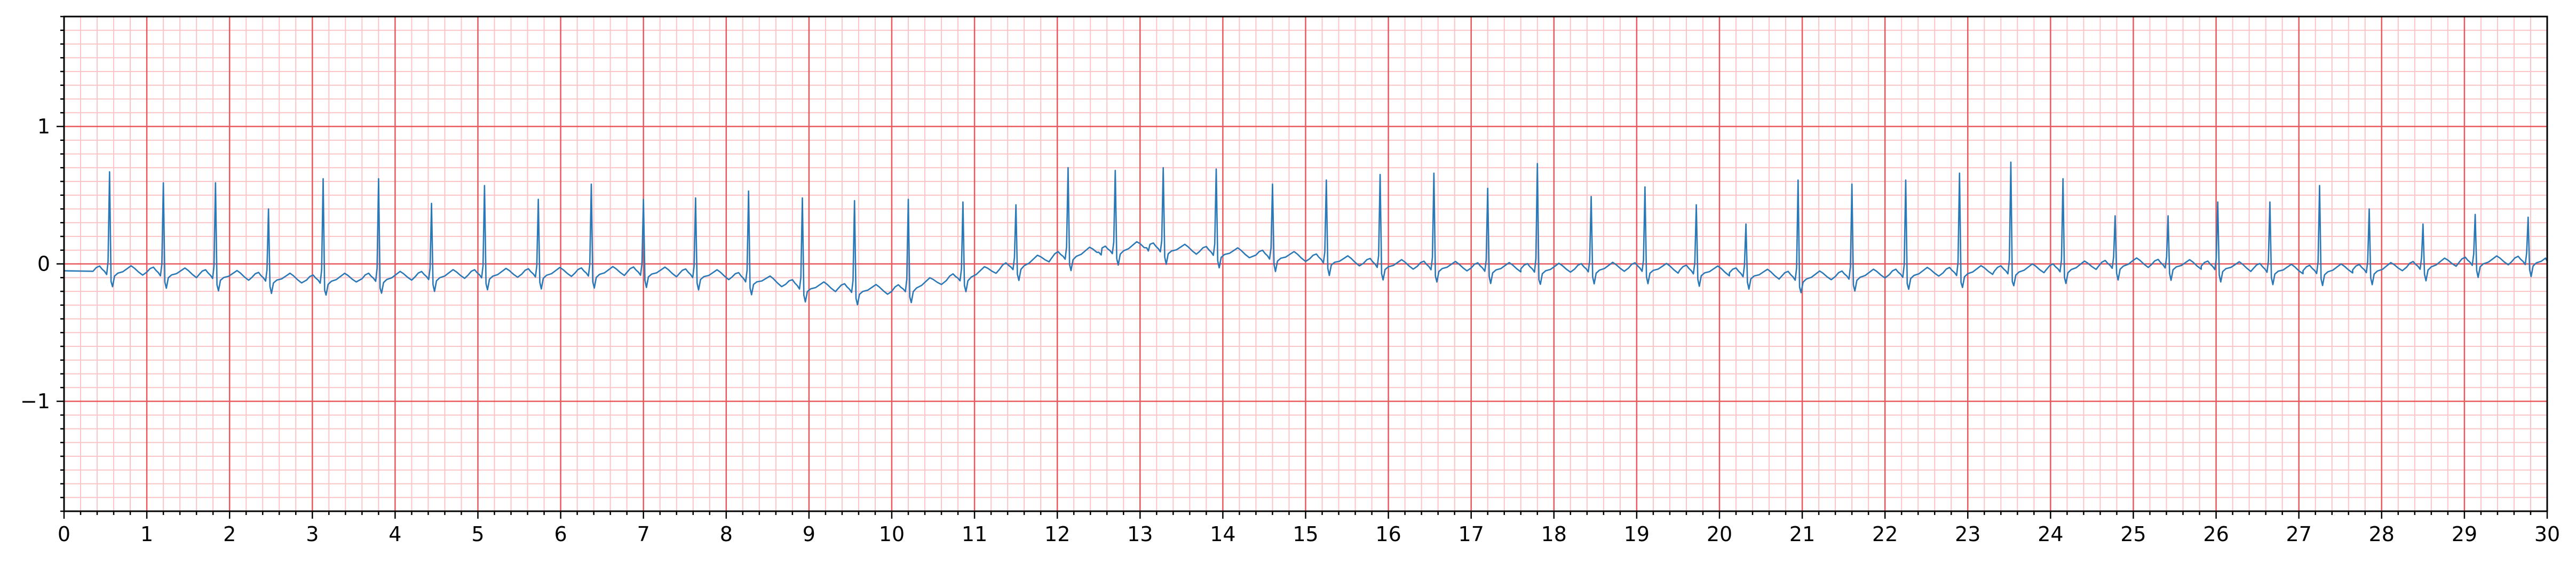 This screenshot has height=563, width=2576. I want to click on x-tick-label: 0, so click(64, 534).